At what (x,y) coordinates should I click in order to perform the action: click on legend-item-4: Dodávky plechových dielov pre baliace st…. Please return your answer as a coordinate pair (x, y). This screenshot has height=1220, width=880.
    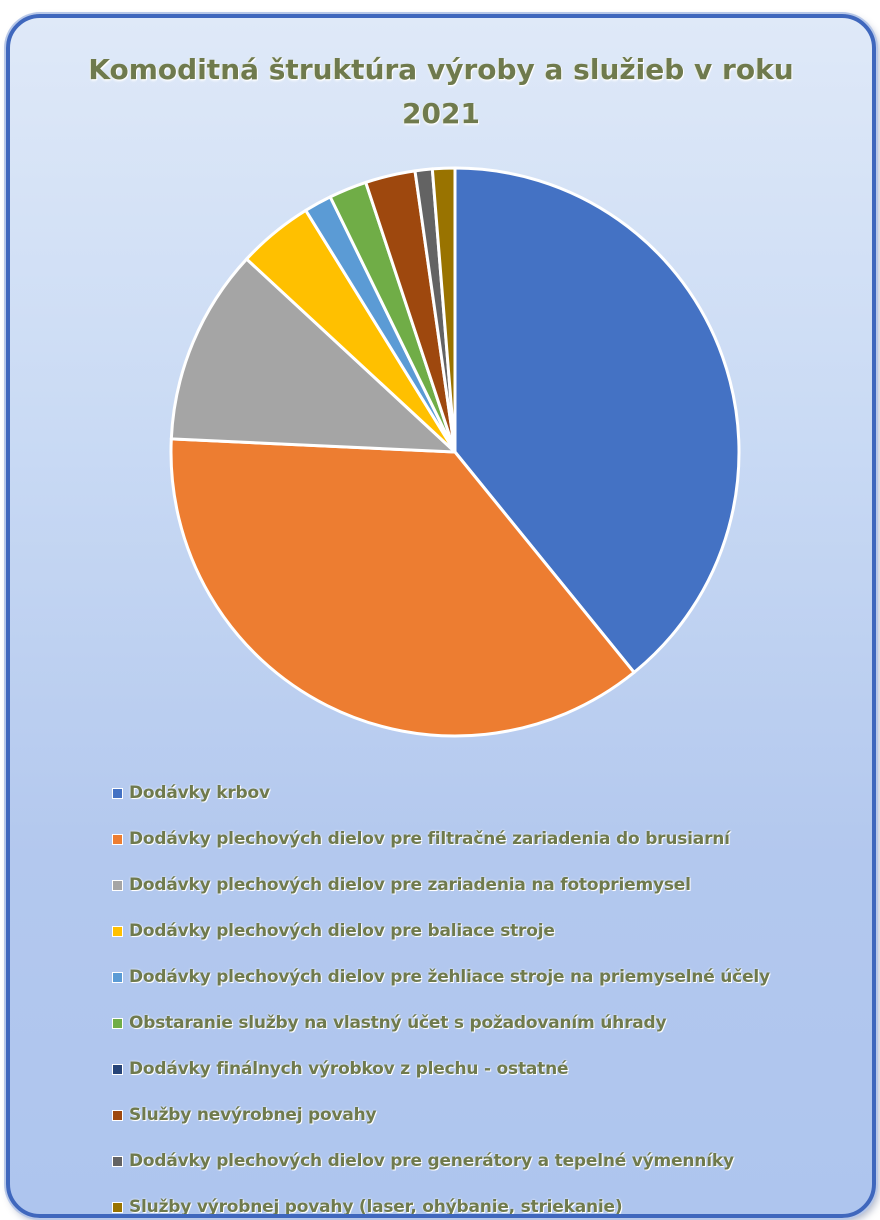
    Looking at the image, I should click on (482, 931).